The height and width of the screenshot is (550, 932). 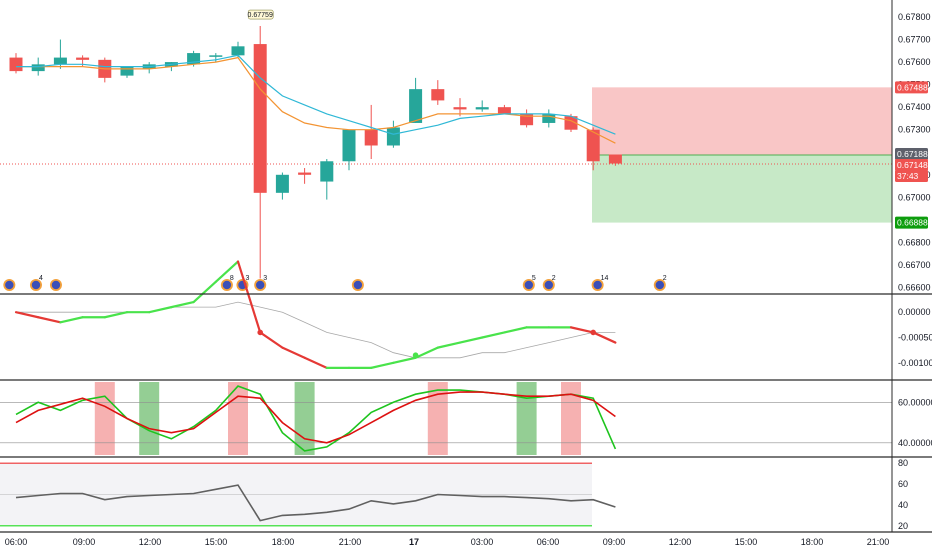 I want to click on time-tick-label: 18:00, so click(x=283, y=542).